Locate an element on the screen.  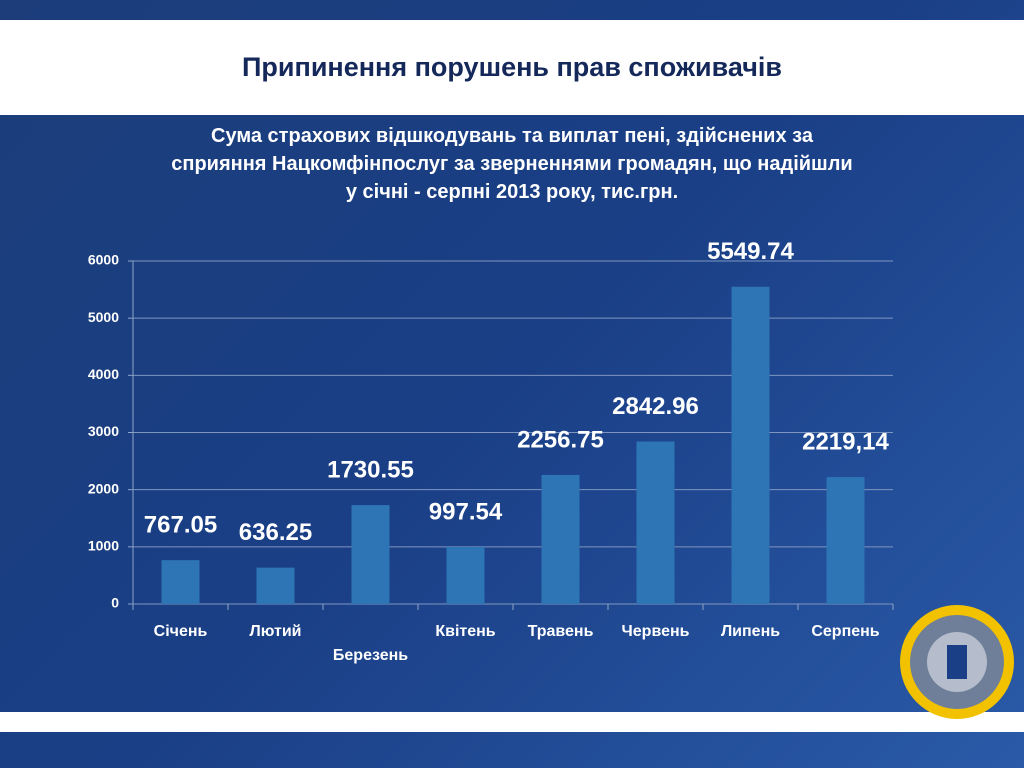
header-band is located at coordinates (512, 67).